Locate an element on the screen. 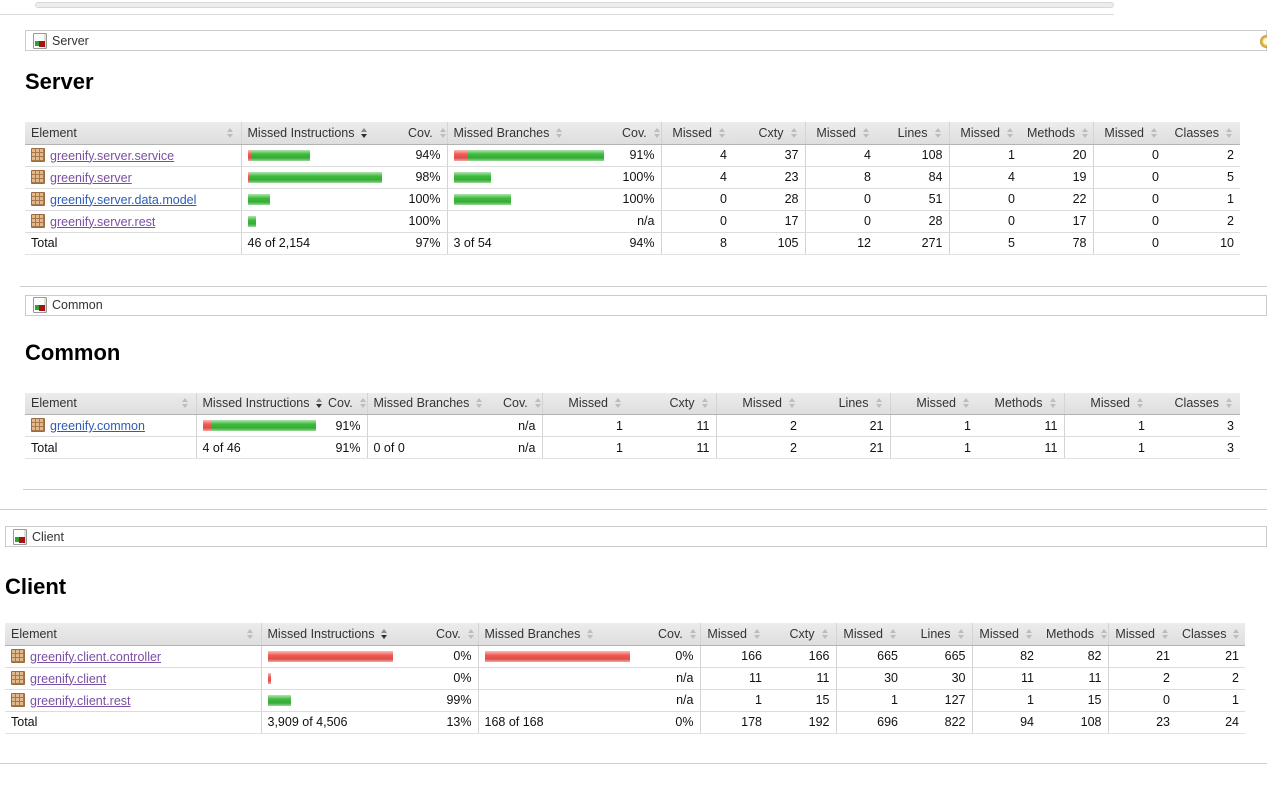 This screenshot has height=793, width=1267. bottom-separator-line is located at coordinates (633, 763).